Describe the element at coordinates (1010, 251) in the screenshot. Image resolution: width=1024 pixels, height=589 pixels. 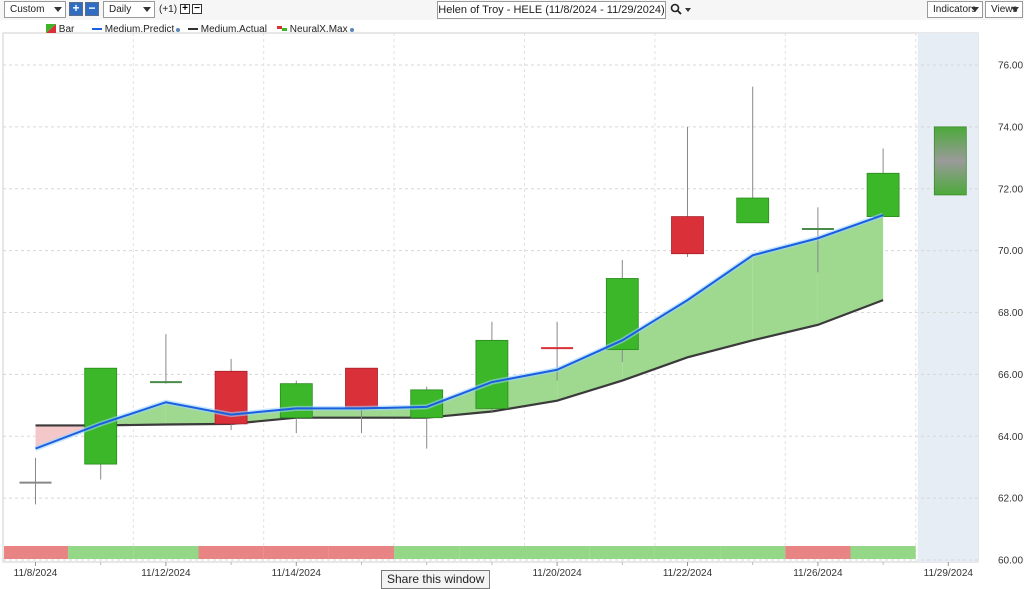
I see `y-tick-label: 70.00` at that location.